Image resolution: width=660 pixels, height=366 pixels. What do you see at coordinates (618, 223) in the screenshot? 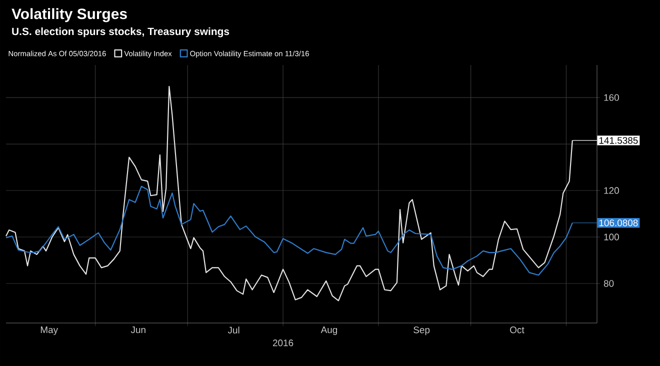
I see `annotation: 106.0808` at bounding box center [618, 223].